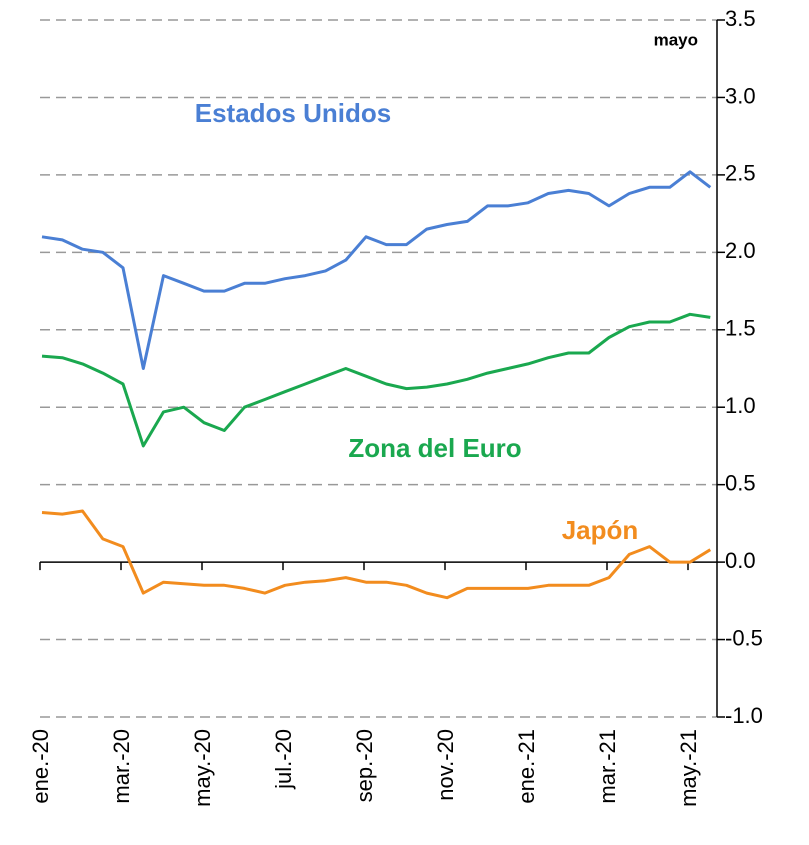 This screenshot has width=809, height=845. What do you see at coordinates (445, 765) in the screenshot?
I see `x-tick-label: nov.-20` at bounding box center [445, 765].